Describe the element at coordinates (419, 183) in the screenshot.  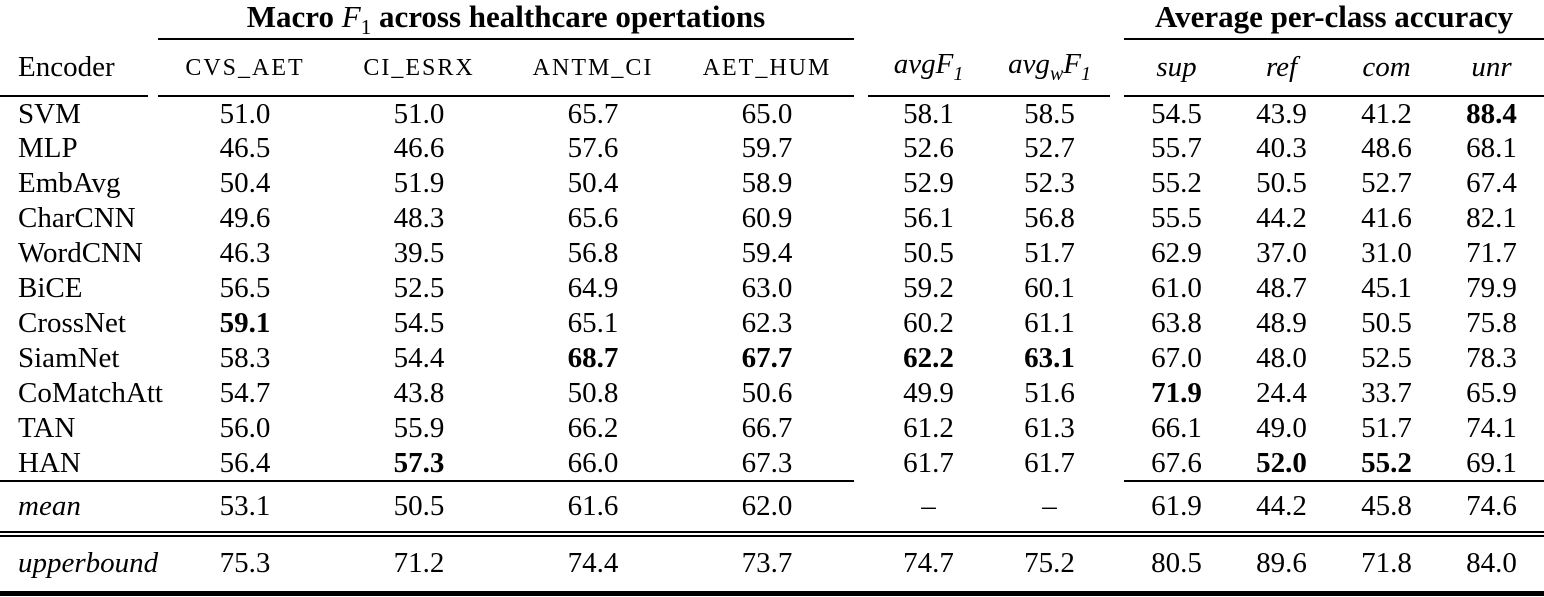
I see `table-cell: 51.9` at that location.